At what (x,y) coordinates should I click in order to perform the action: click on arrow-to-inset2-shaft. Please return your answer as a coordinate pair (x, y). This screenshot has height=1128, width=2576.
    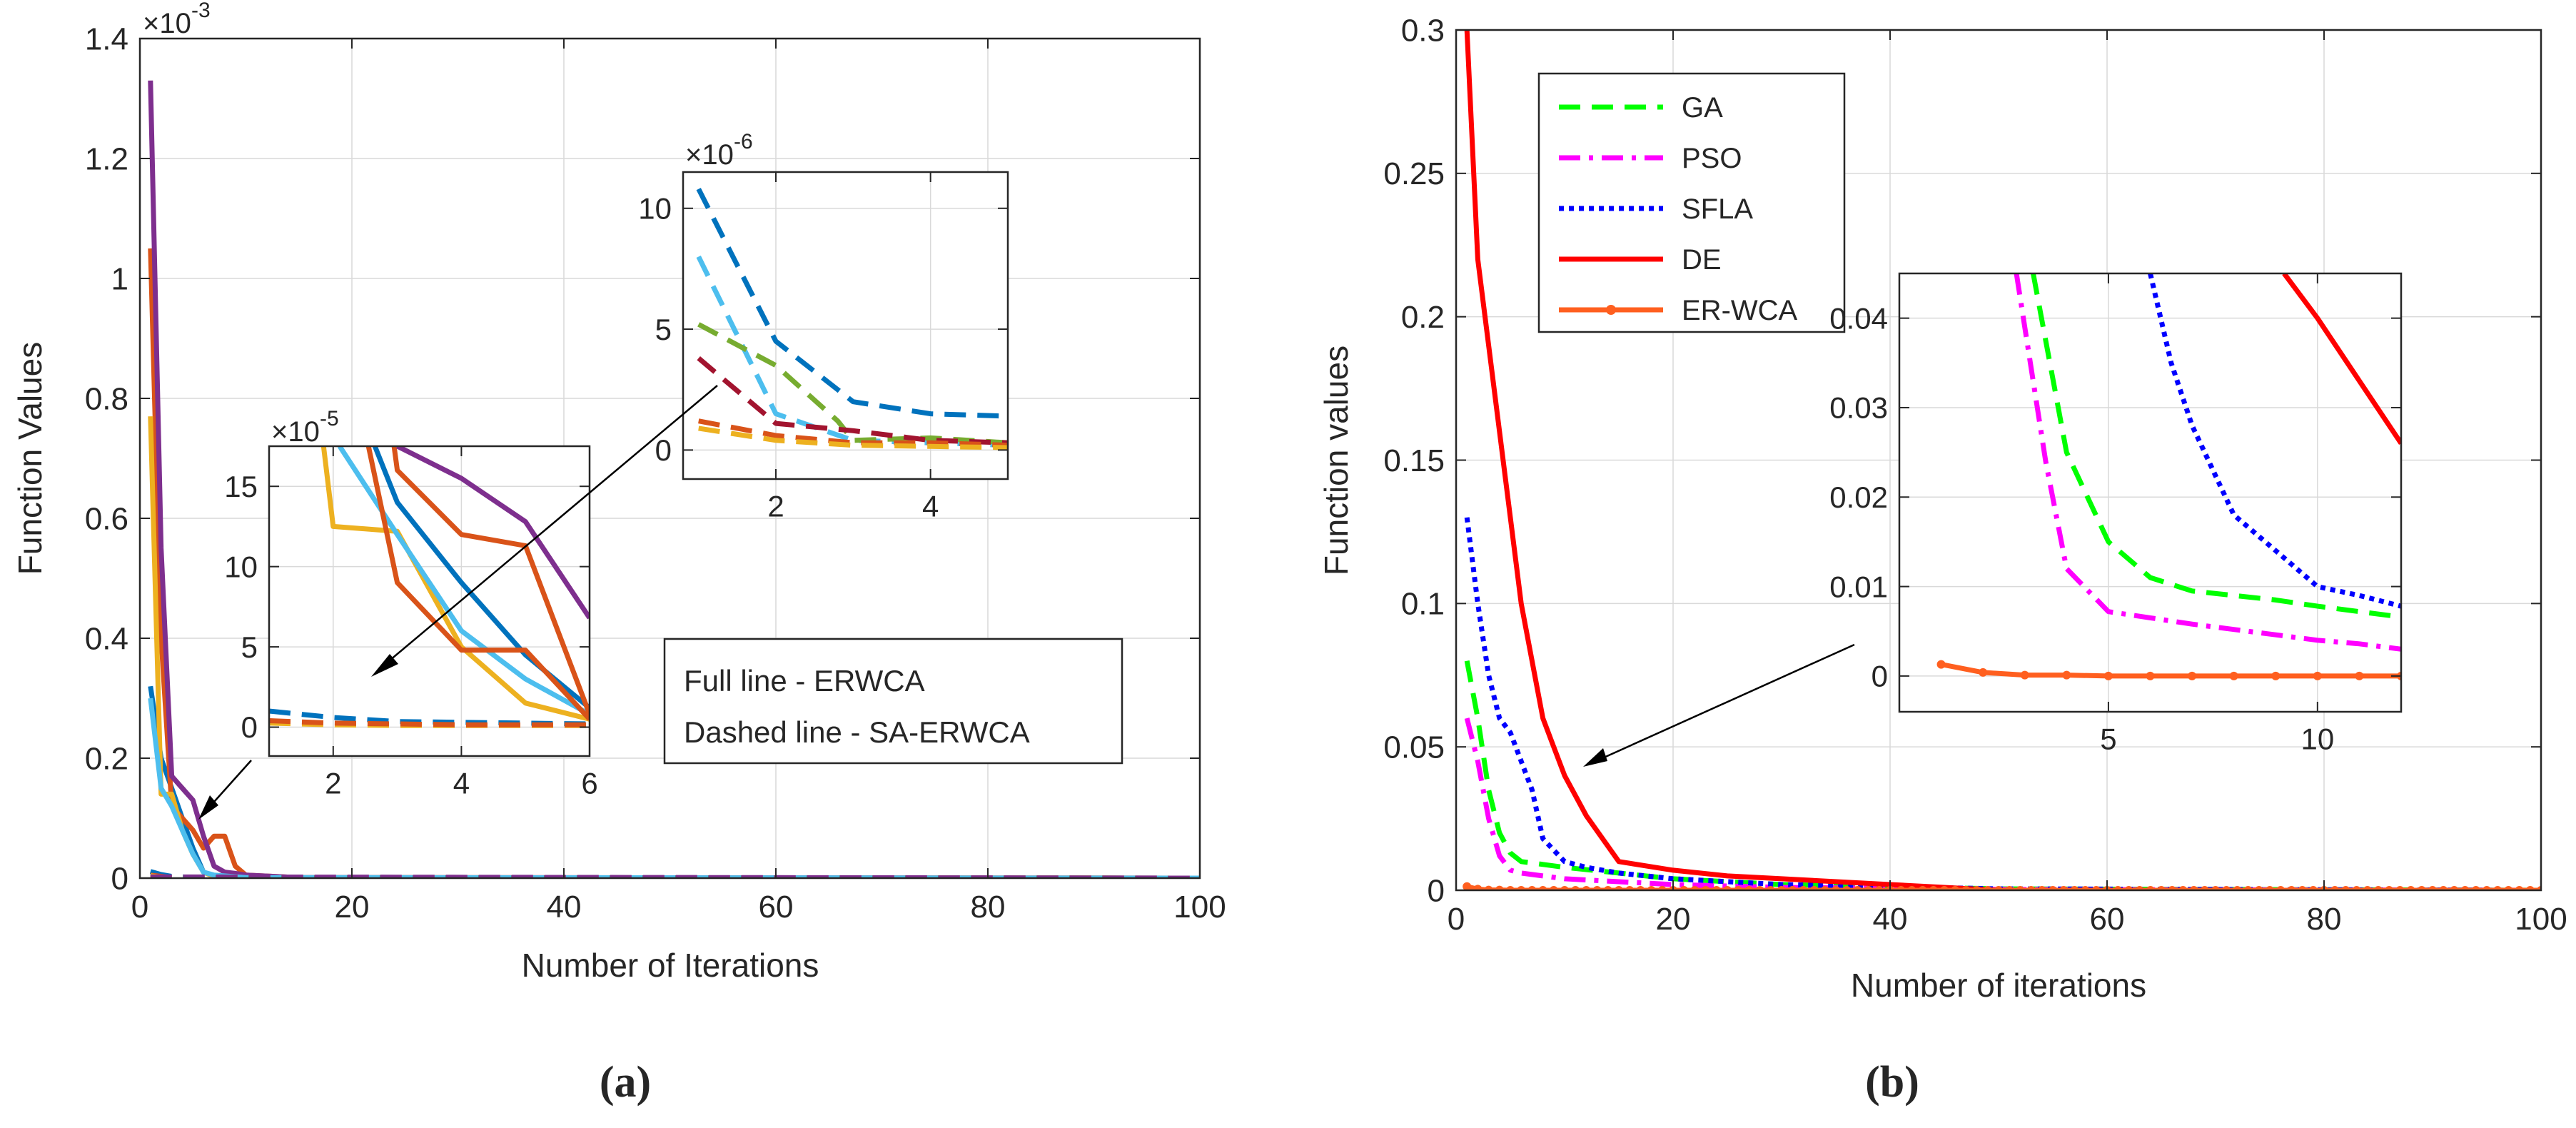
    Looking at the image, I should click on (551, 525).